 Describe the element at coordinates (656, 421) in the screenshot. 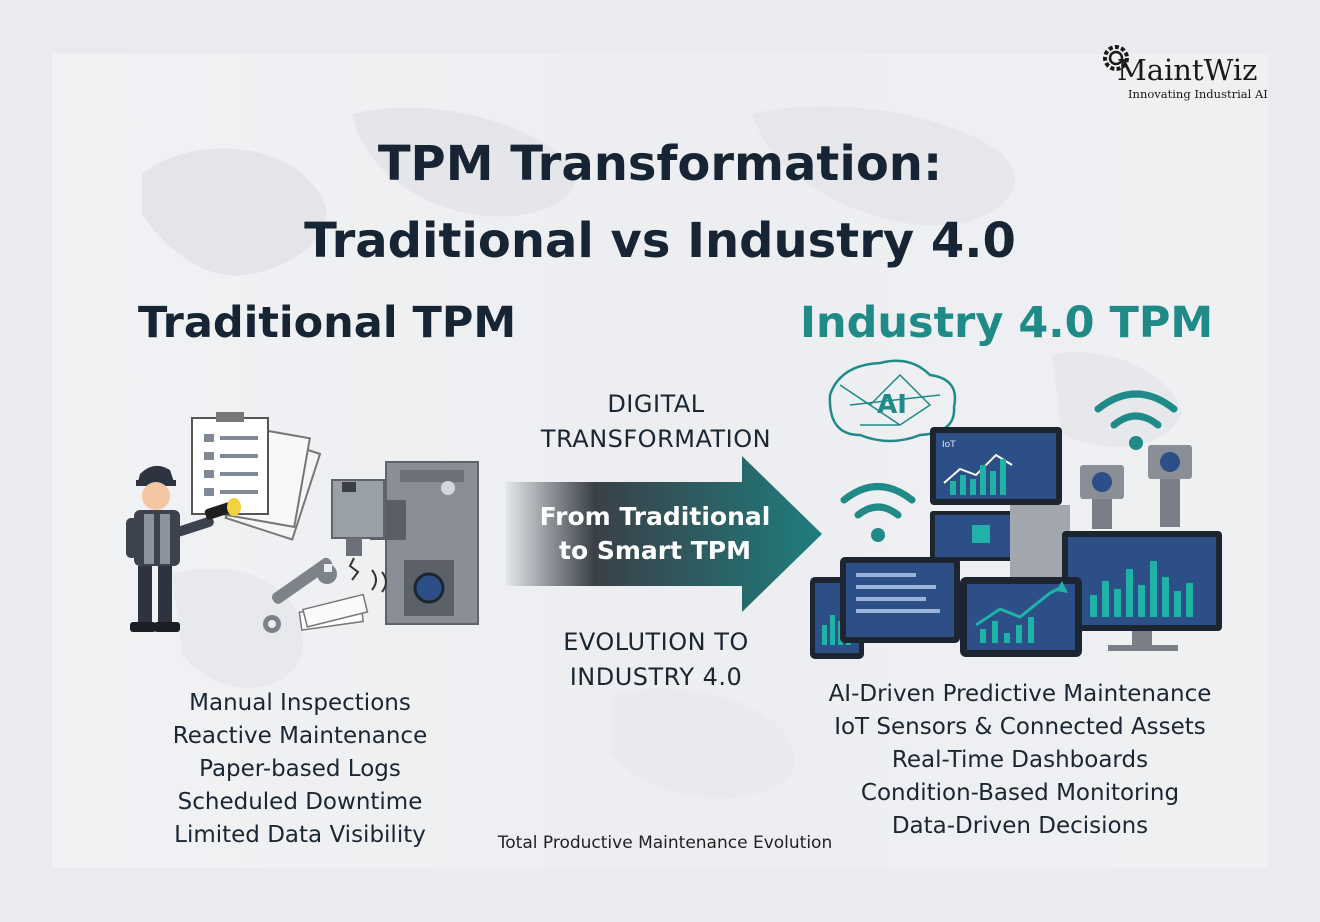

I see `digital-transformation-label: DIGITAL TRANSFORMATION` at that location.